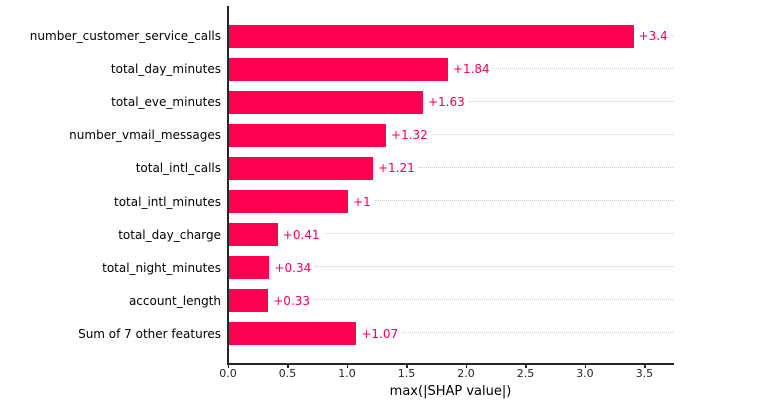 Image resolution: width=770 pixels, height=406 pixels. I want to click on value-label: +0.41, so click(301, 234).